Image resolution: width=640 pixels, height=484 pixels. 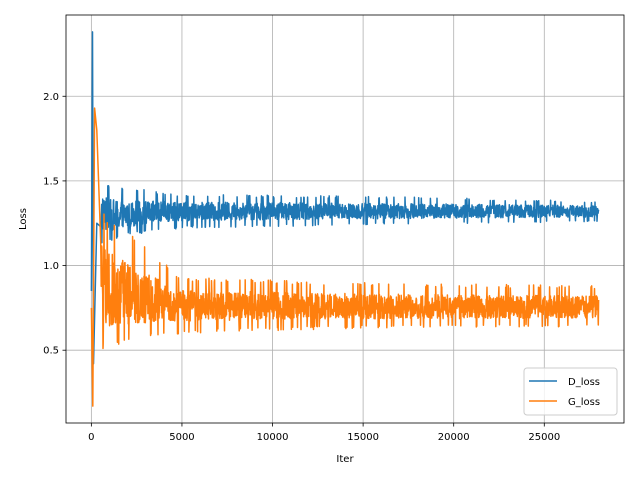 I want to click on x-tick-label: 10000, so click(x=273, y=437).